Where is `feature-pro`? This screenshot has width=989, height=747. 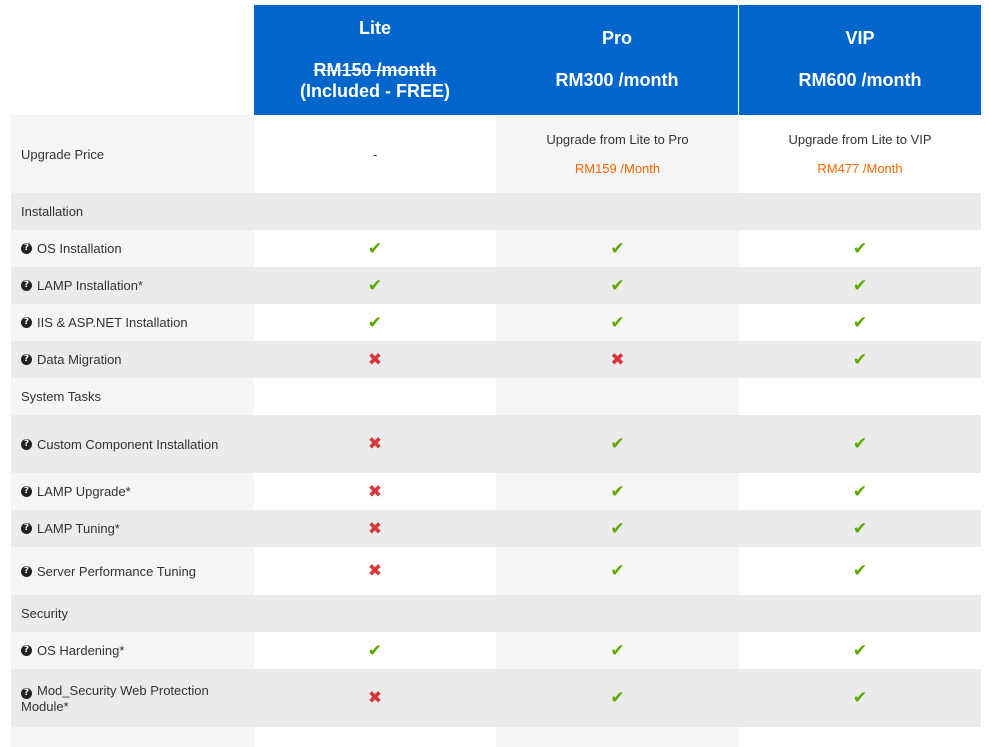 feature-pro is located at coordinates (617, 737).